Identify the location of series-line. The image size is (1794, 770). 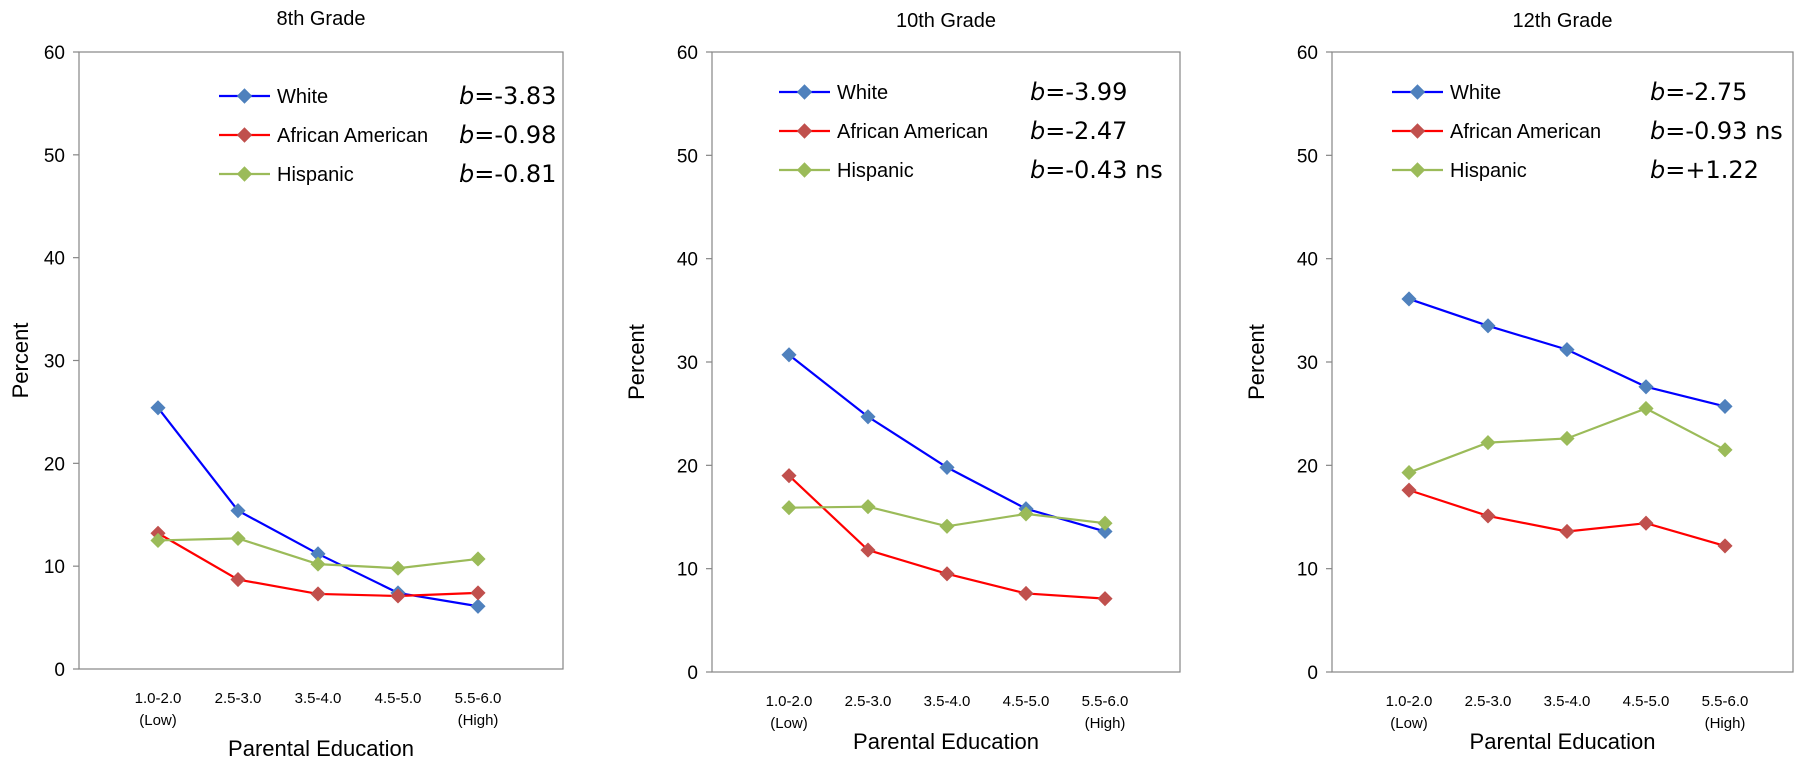
(947, 443).